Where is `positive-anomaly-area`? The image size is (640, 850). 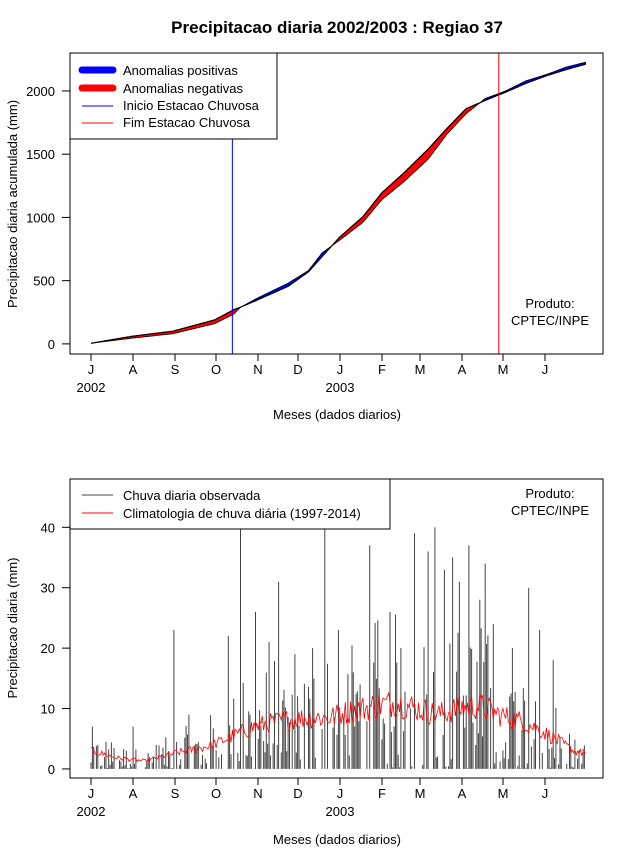 positive-anomaly-area is located at coordinates (286, 276).